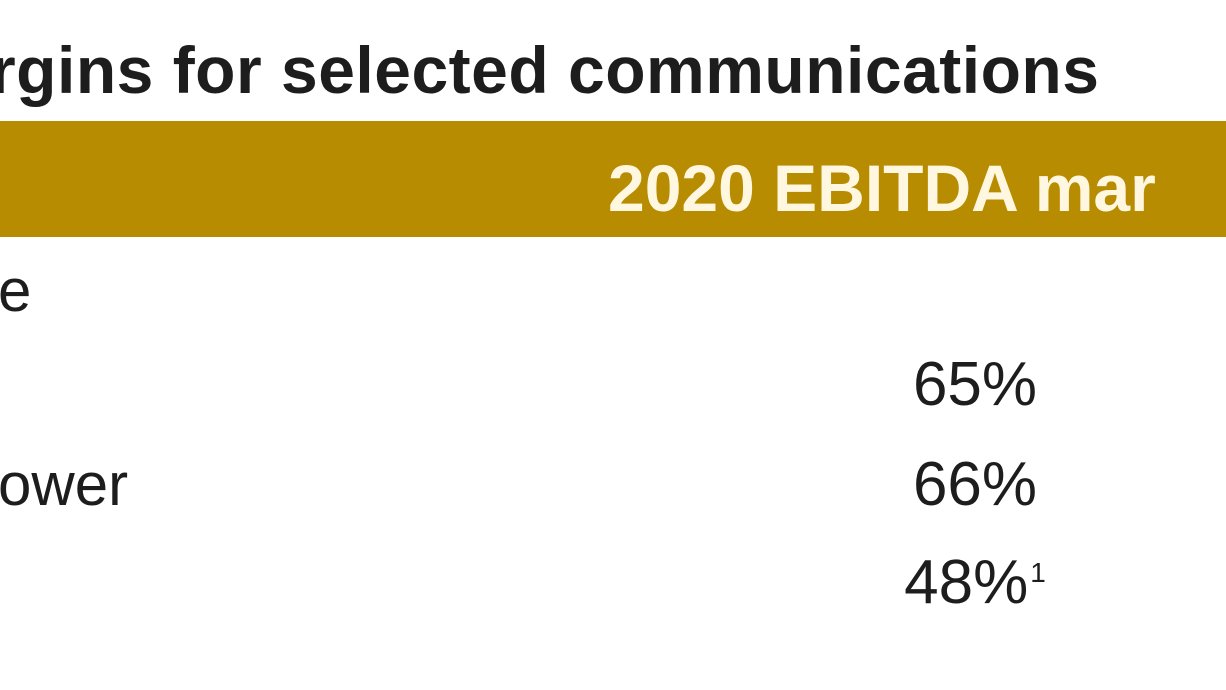  What do you see at coordinates (975, 291) in the screenshot?
I see `row-value` at bounding box center [975, 291].